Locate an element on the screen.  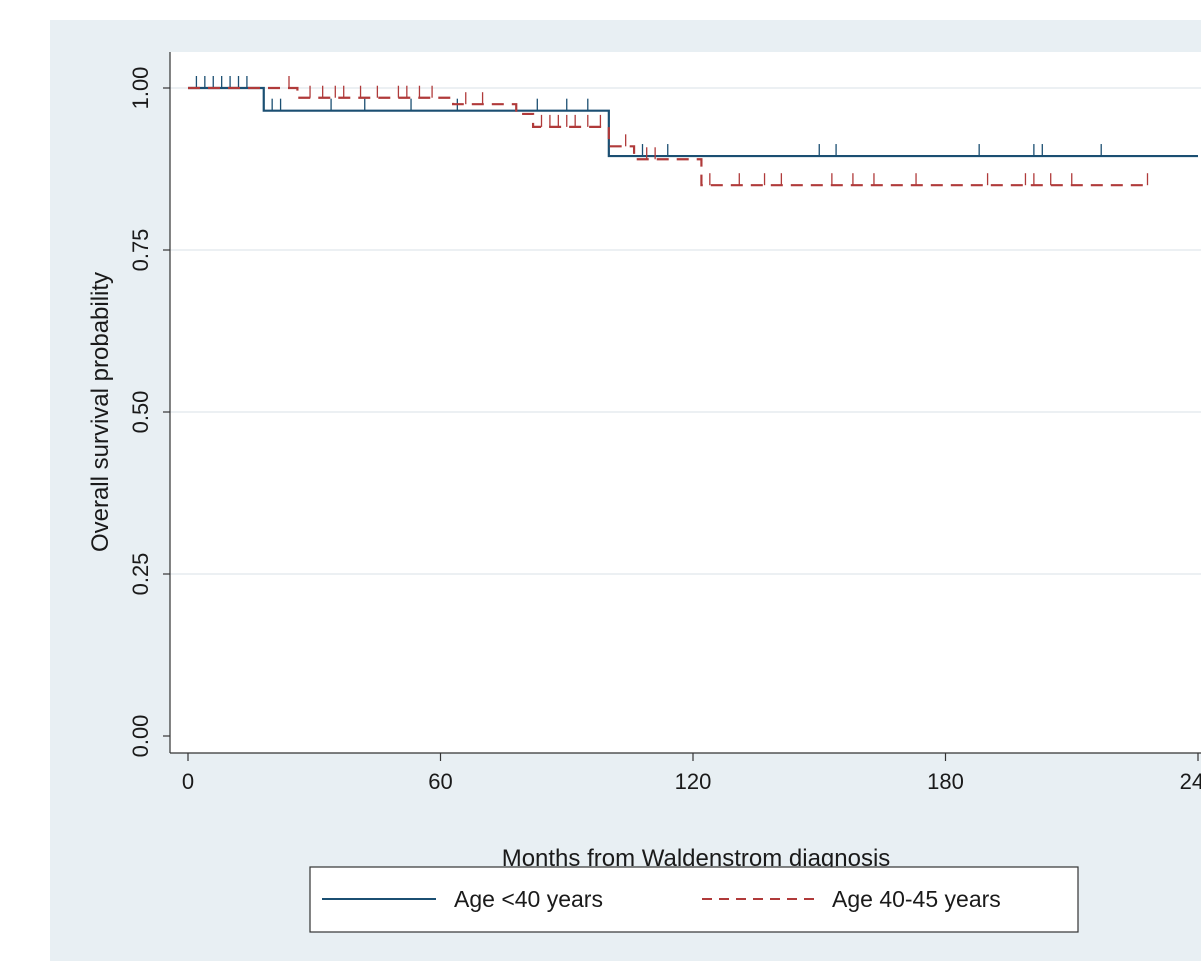
y-axis-ticks: 0.00 0.25 0.50 0.75 1.00 is located at coordinates (149, 412).